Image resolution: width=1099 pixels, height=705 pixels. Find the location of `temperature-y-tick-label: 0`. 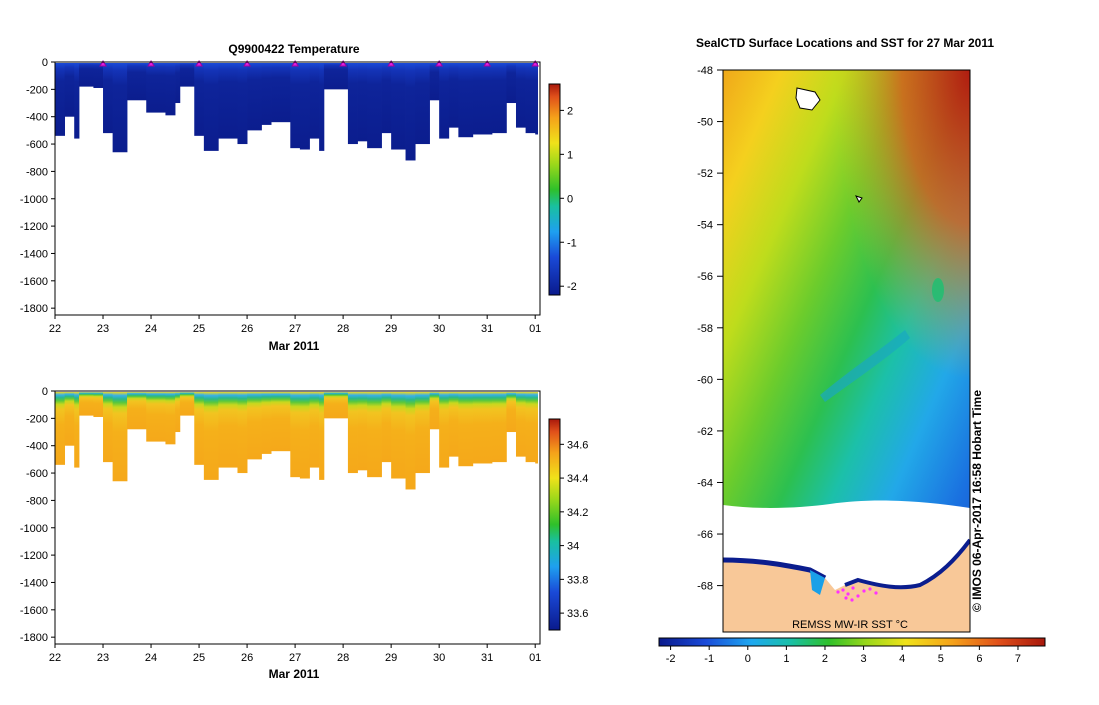

temperature-y-tick-label: 0 is located at coordinates (45, 63).